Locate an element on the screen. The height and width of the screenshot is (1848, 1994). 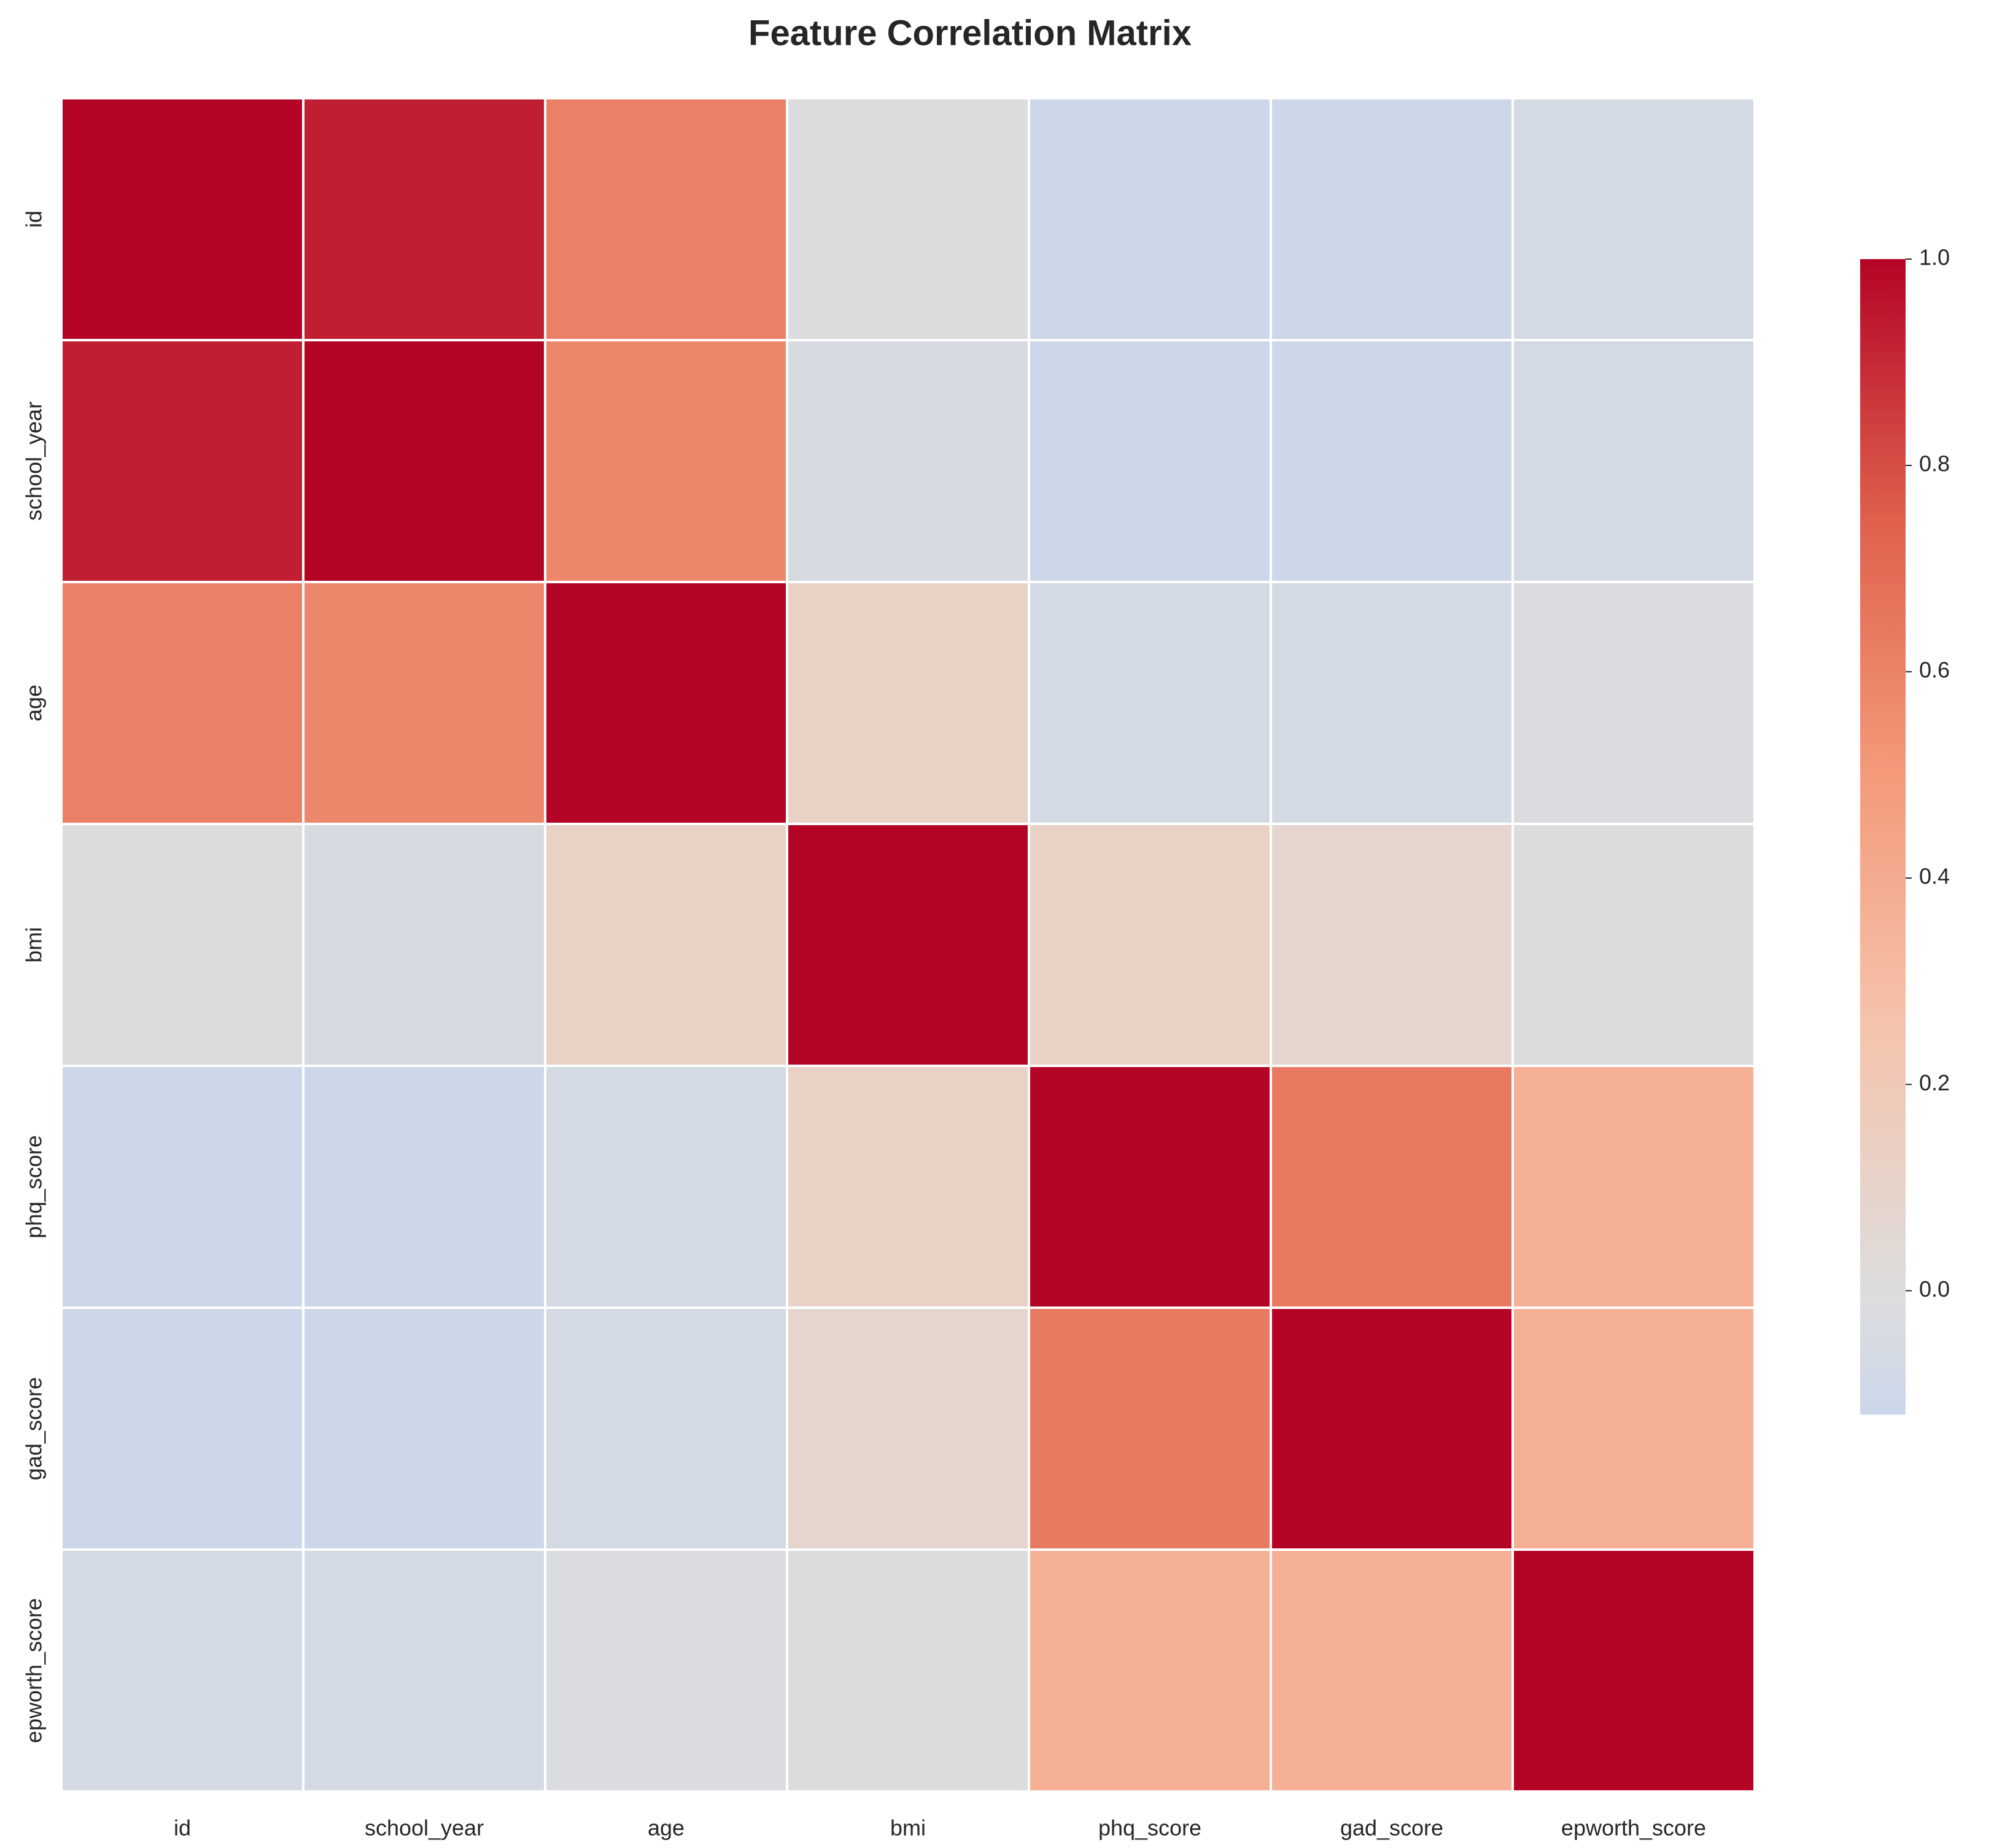
y-tick-label-id: id is located at coordinates (34, 220).